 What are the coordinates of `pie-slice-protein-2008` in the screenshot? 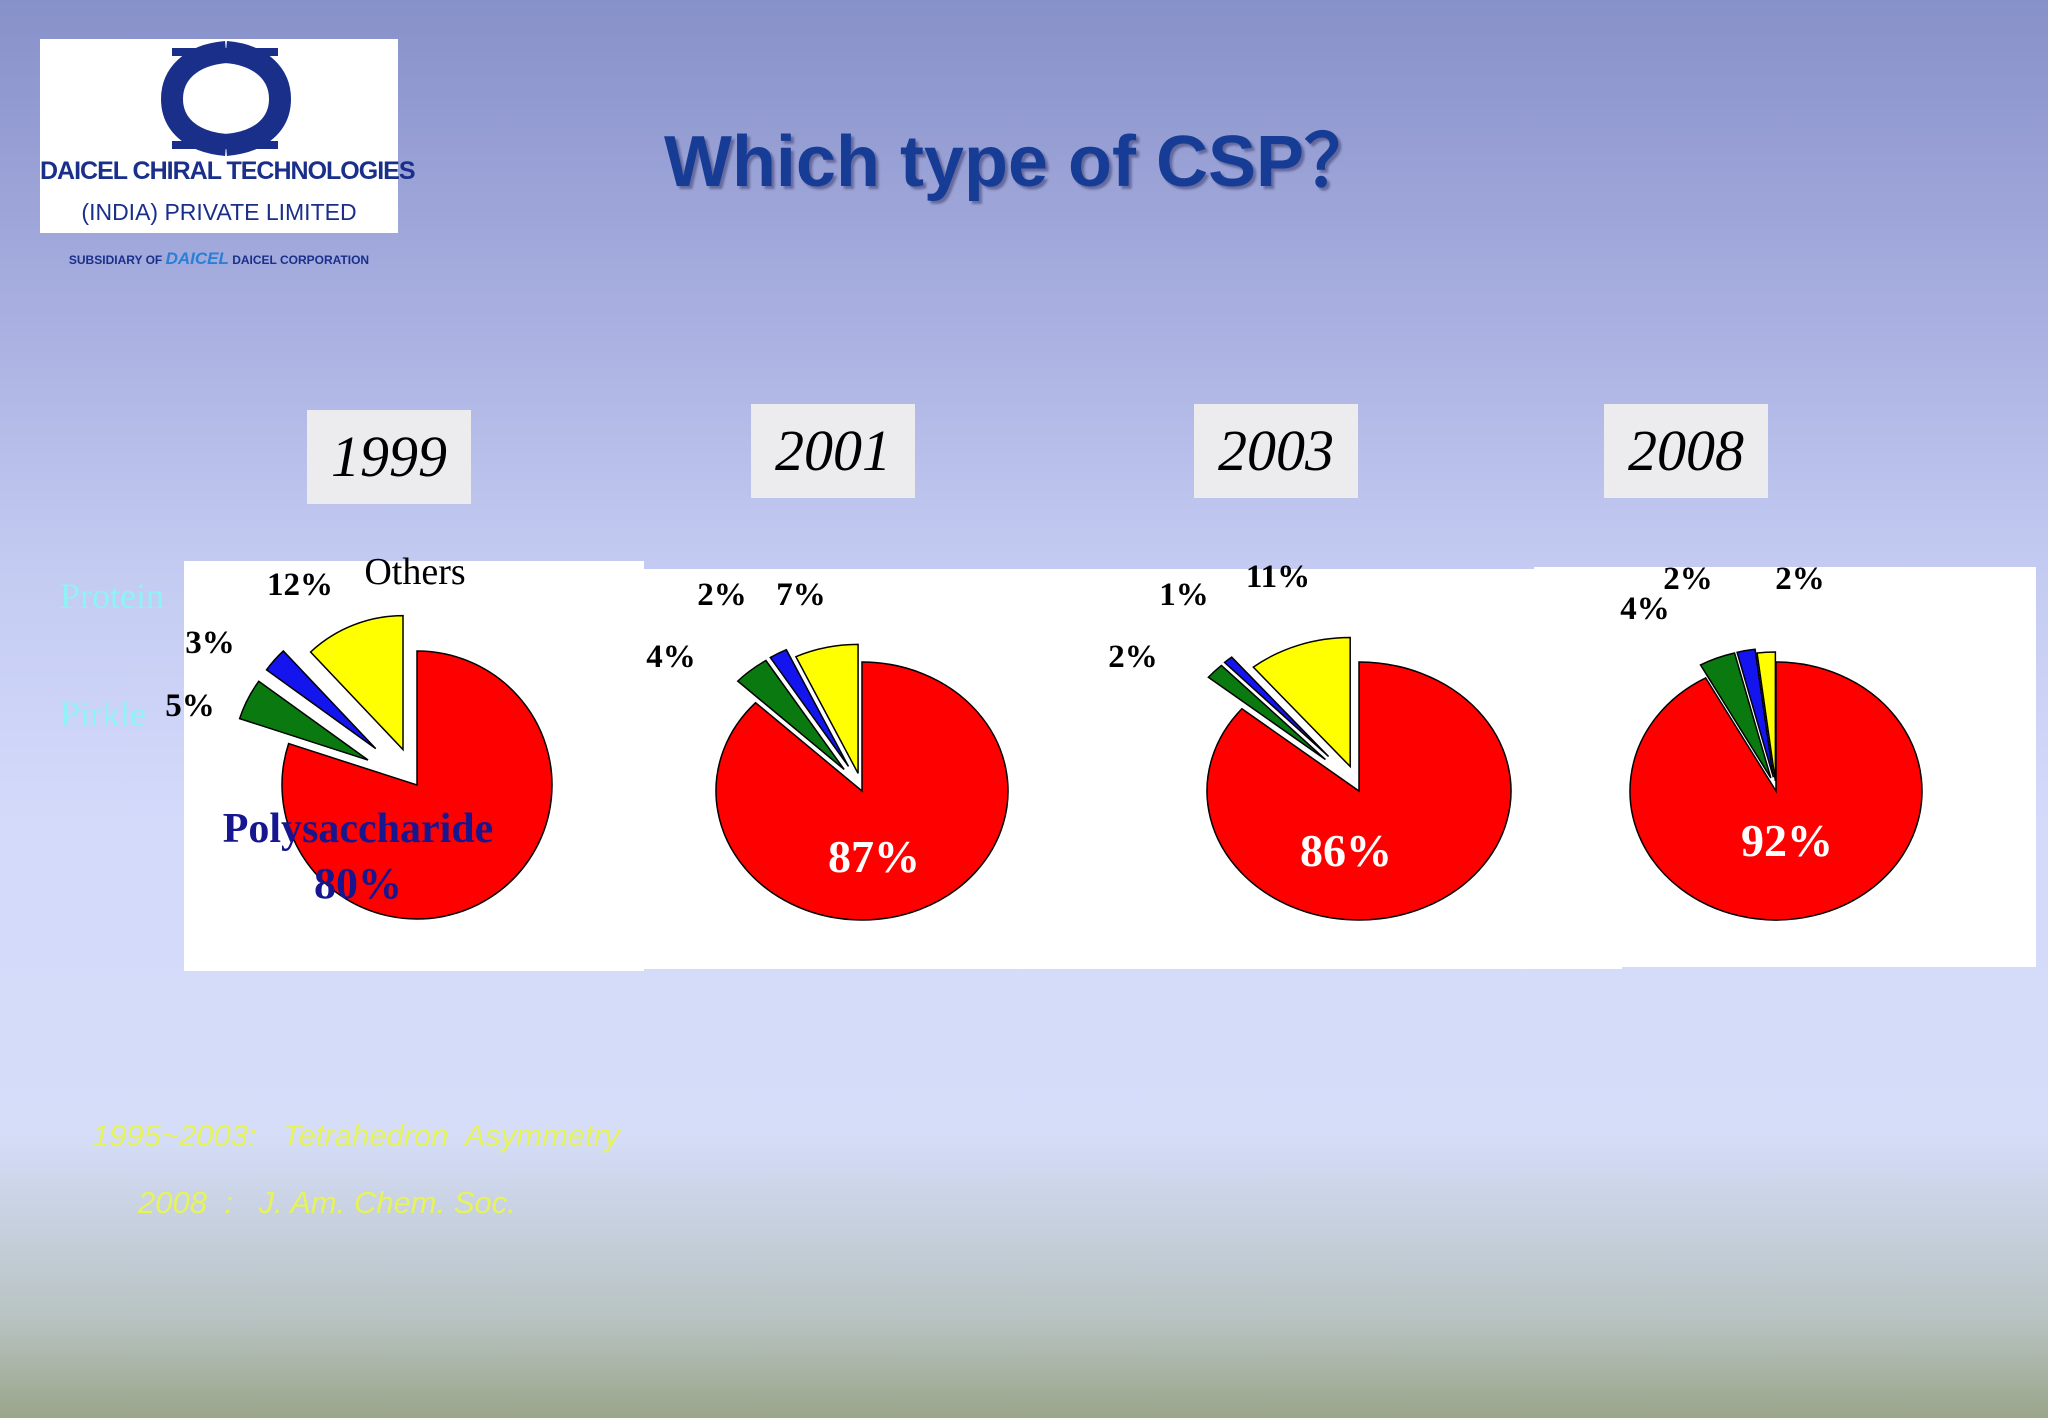 It's located at (1755, 713).